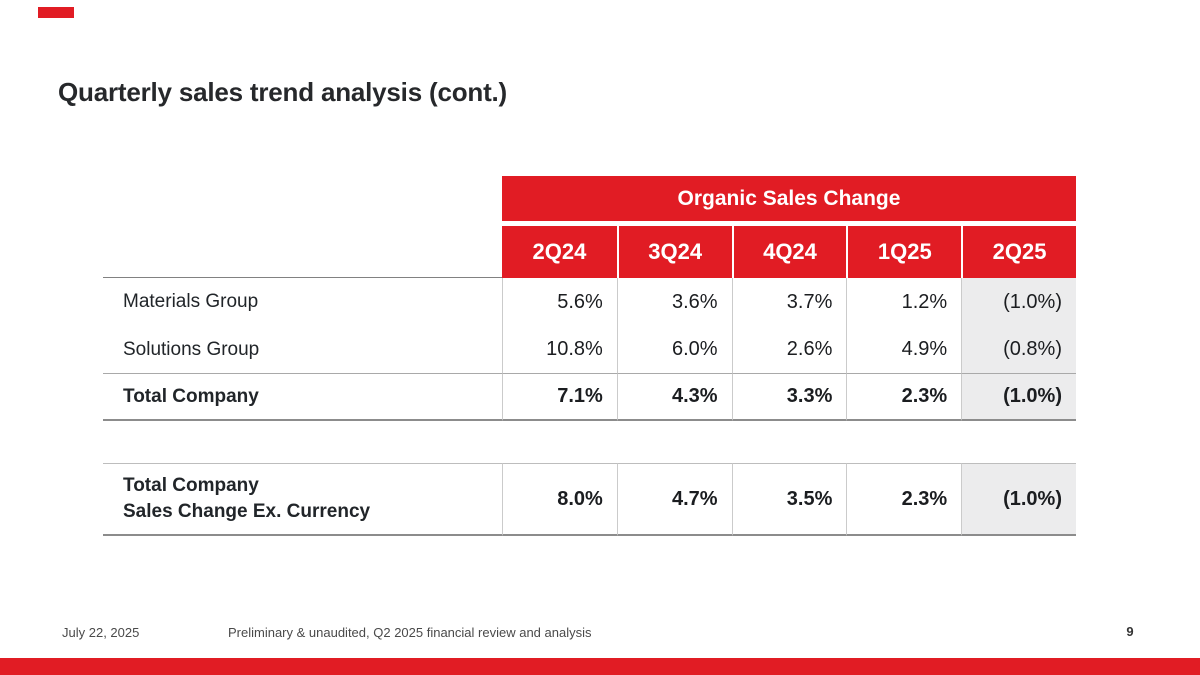 The image size is (1200, 675). Describe the element at coordinates (56, 12) in the screenshot. I see `brand-red-dash` at that location.